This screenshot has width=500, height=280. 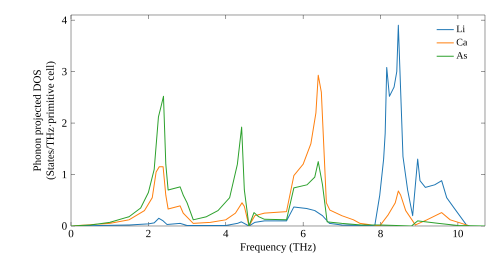 I want to click on y-tick-label: 4, so click(x=64, y=20).